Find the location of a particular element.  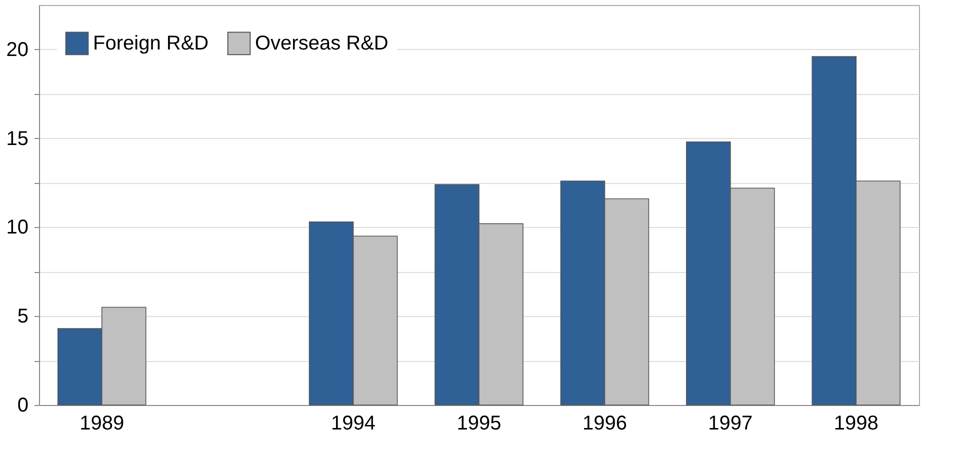

x-tick-label: 1997 is located at coordinates (730, 423).